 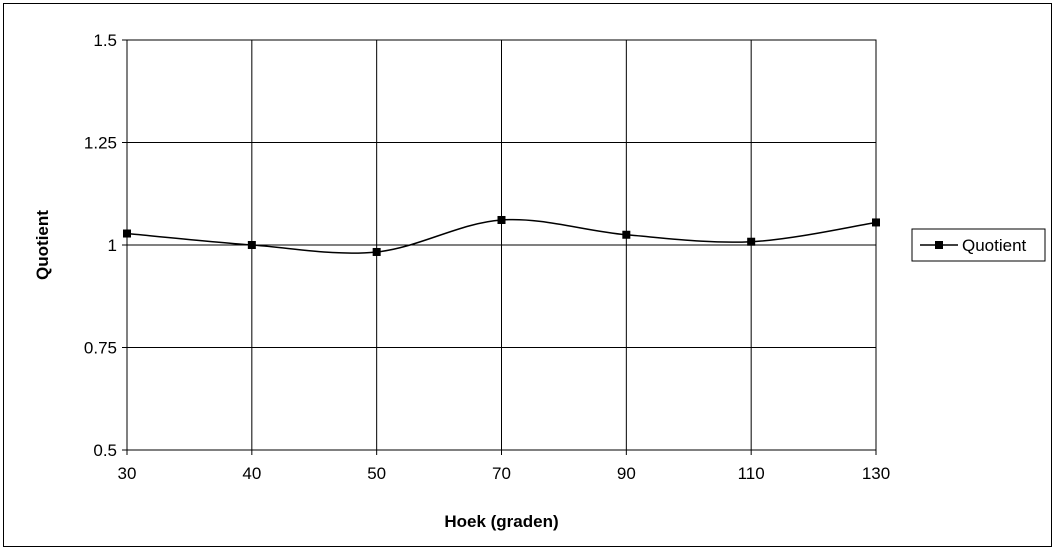 What do you see at coordinates (105, 450) in the screenshot?
I see `y-tick-label: 0.5` at bounding box center [105, 450].